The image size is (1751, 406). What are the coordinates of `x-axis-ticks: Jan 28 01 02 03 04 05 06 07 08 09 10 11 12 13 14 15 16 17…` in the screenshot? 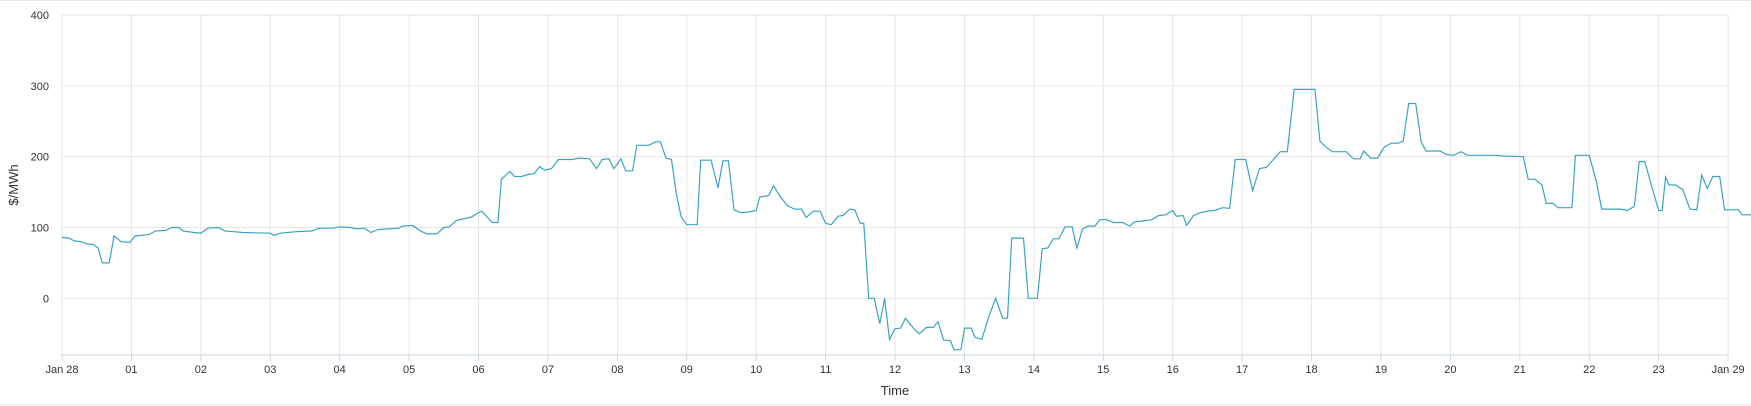 It's located at (895, 365).